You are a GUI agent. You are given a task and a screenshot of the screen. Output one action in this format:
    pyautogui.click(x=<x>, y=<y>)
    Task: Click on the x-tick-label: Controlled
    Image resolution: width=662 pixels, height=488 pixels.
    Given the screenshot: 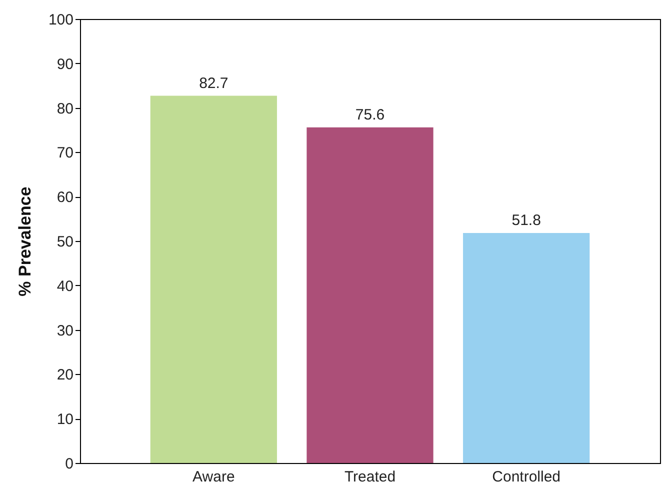 What is the action you would take?
    pyautogui.click(x=526, y=477)
    